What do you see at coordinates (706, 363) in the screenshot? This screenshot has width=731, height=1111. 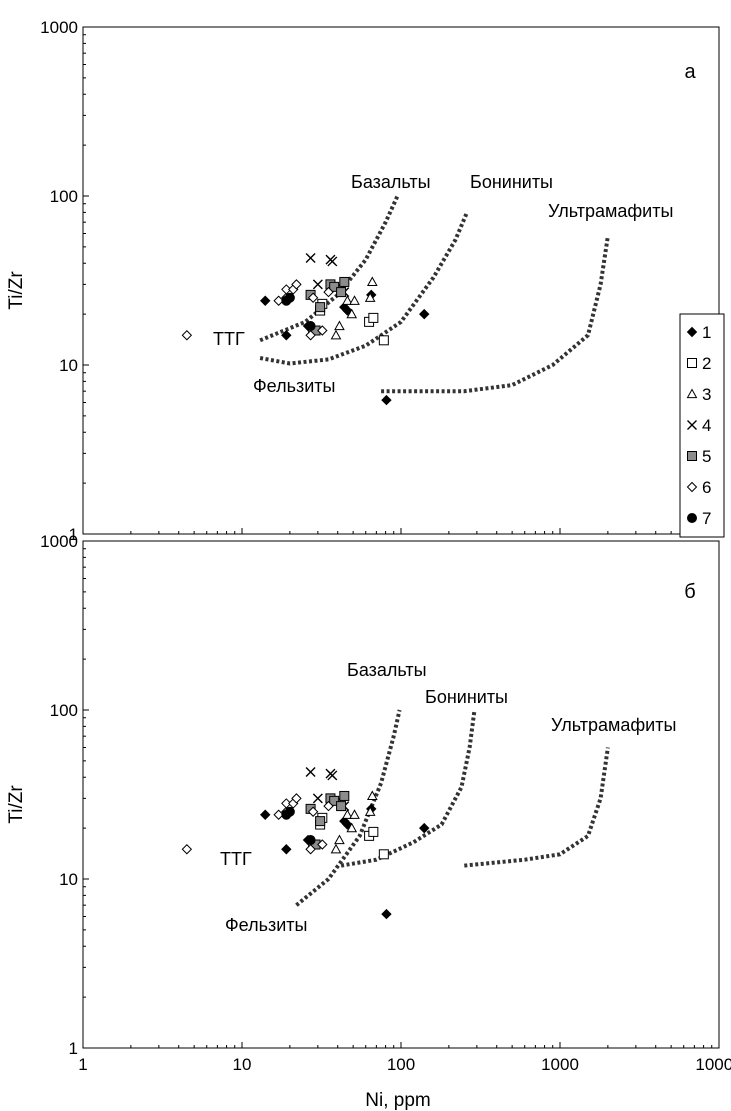 I see `legend-label: 2` at bounding box center [706, 363].